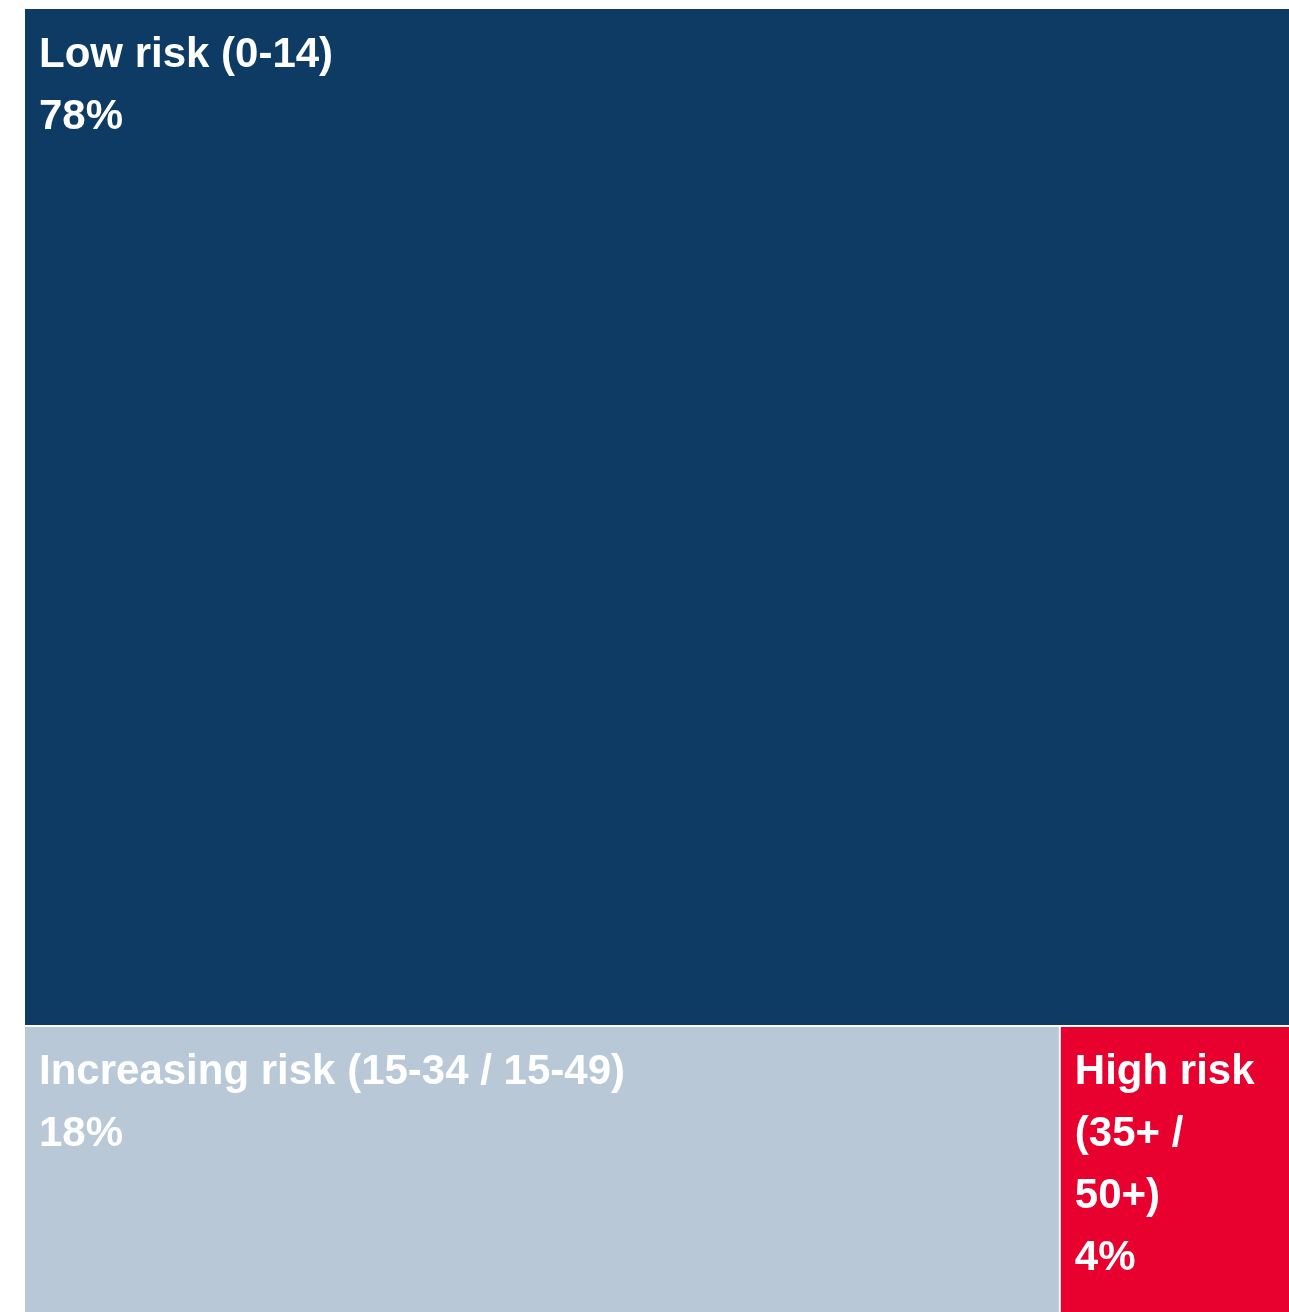 This screenshot has height=1312, width=1289. I want to click on category-label: Low risk (0-14), so click(186, 52).